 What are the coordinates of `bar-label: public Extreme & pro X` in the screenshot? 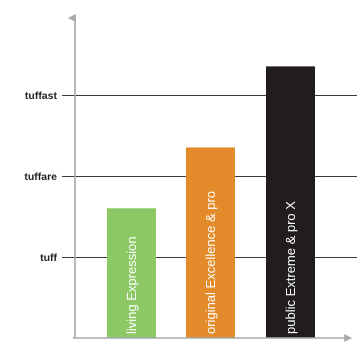 It's located at (290, 267).